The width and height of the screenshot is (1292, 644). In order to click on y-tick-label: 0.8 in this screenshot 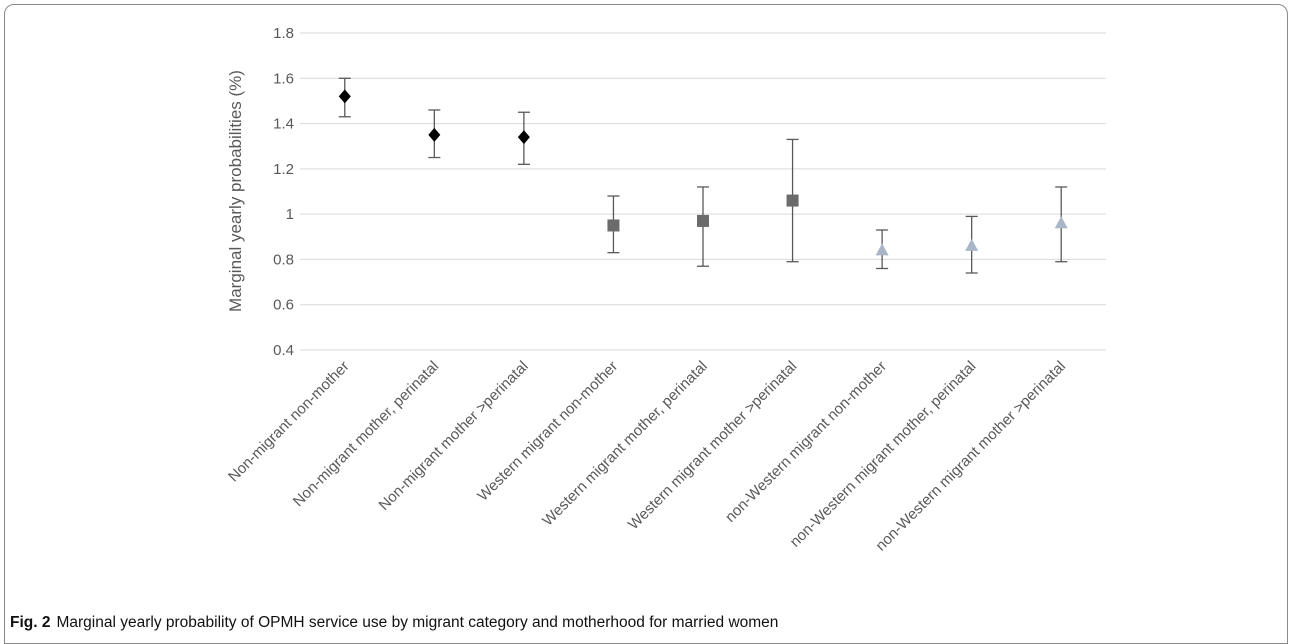, I will do `click(283, 259)`.